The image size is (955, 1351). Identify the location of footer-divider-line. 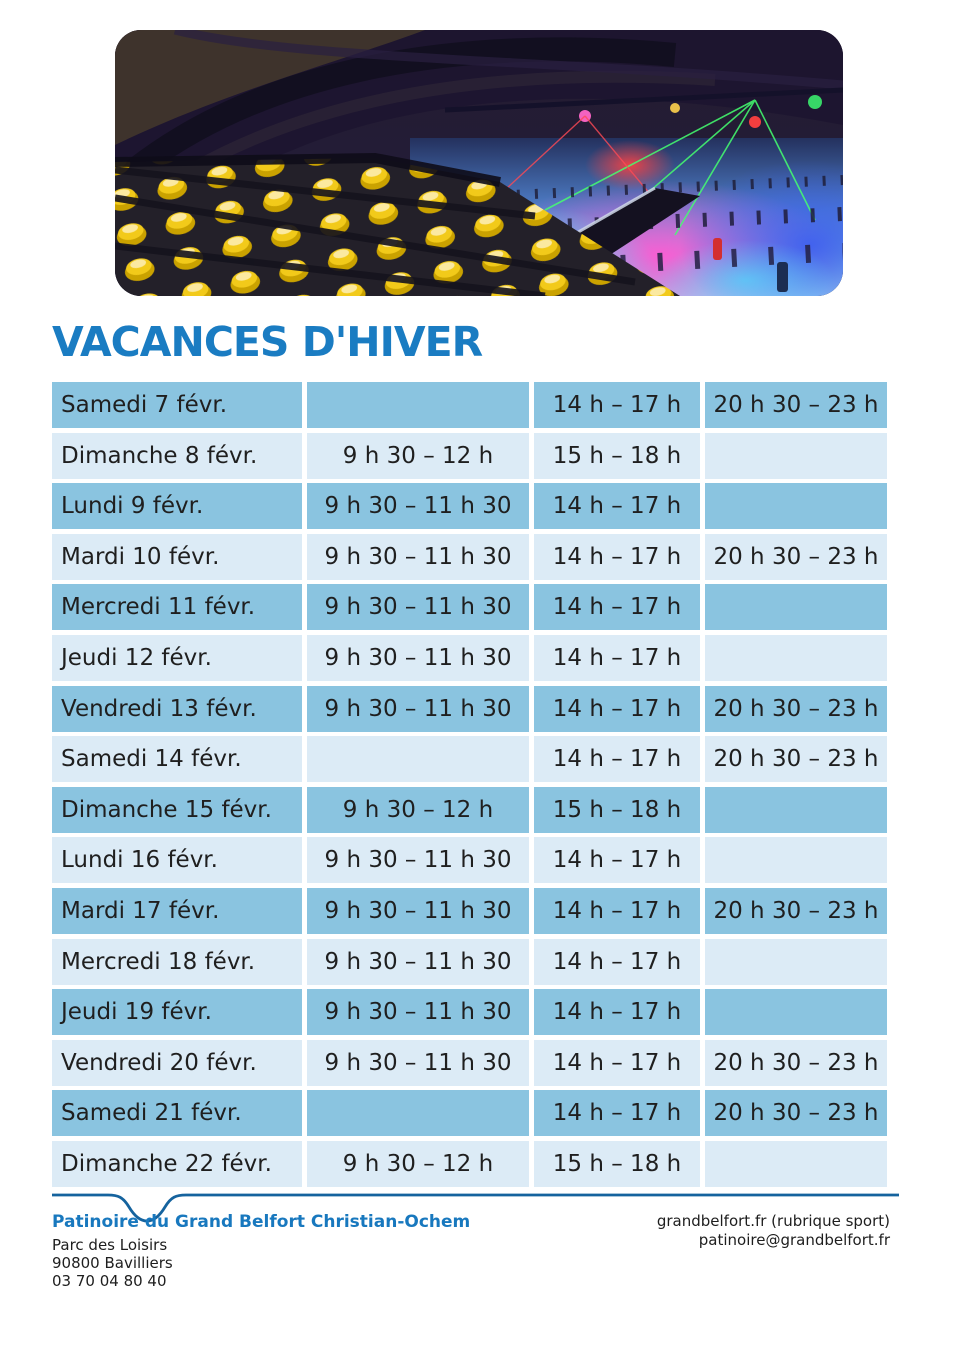
(475, 1208).